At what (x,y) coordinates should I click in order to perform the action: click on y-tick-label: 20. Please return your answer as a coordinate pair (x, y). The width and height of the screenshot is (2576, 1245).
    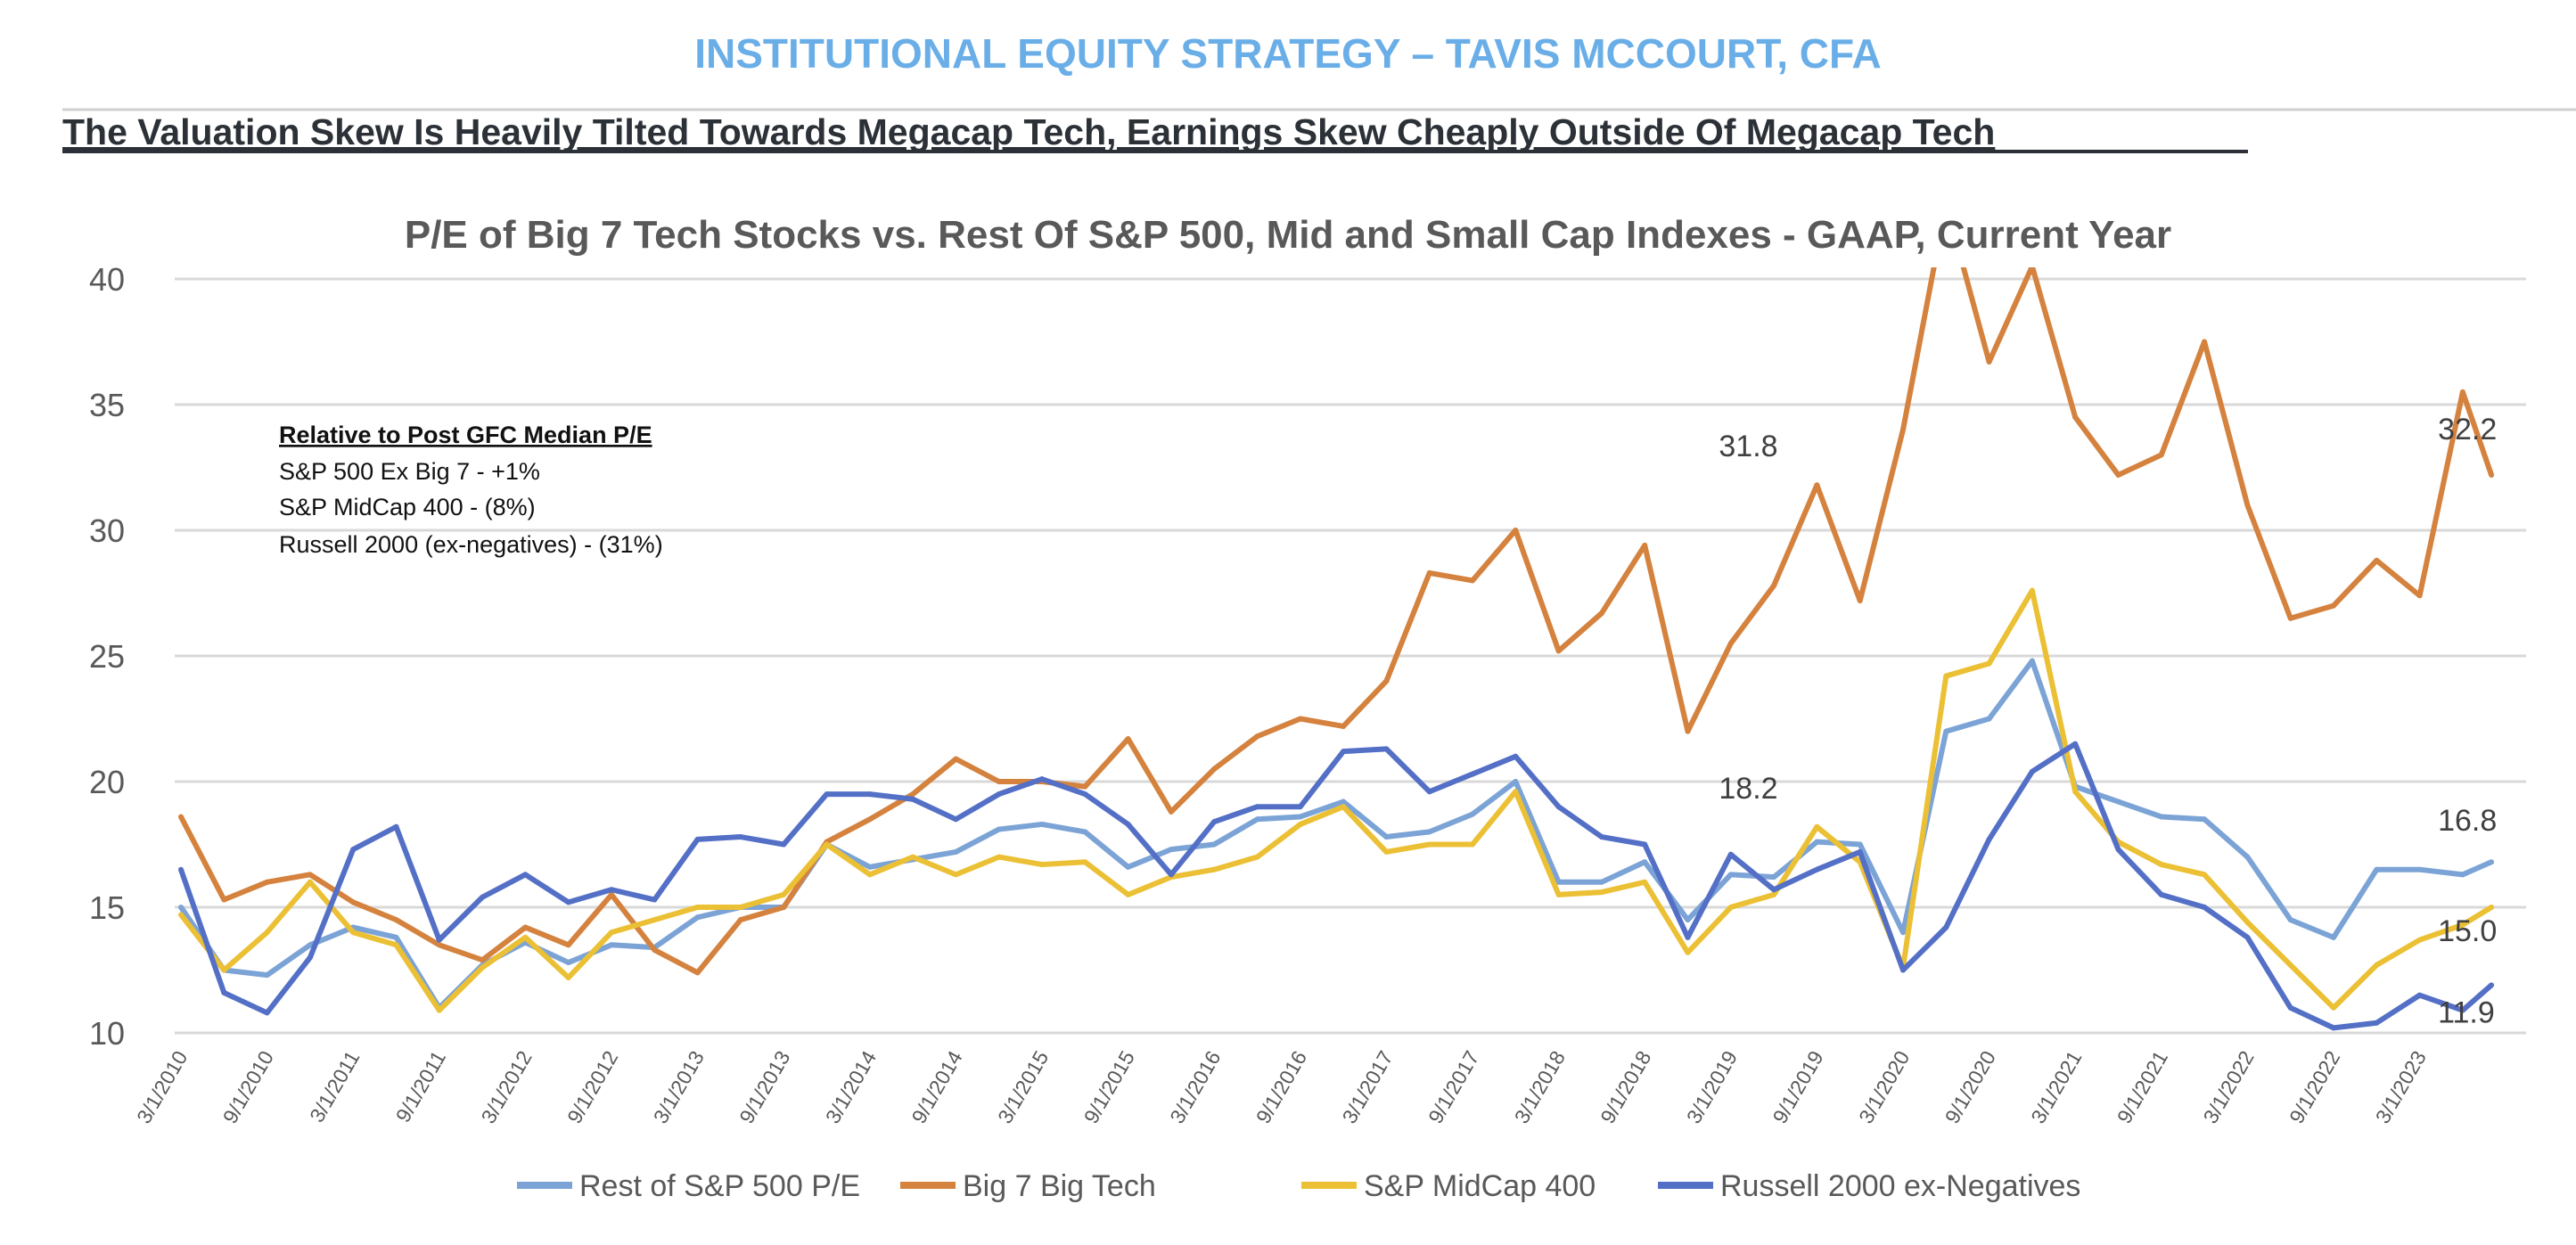
    Looking at the image, I should click on (107, 782).